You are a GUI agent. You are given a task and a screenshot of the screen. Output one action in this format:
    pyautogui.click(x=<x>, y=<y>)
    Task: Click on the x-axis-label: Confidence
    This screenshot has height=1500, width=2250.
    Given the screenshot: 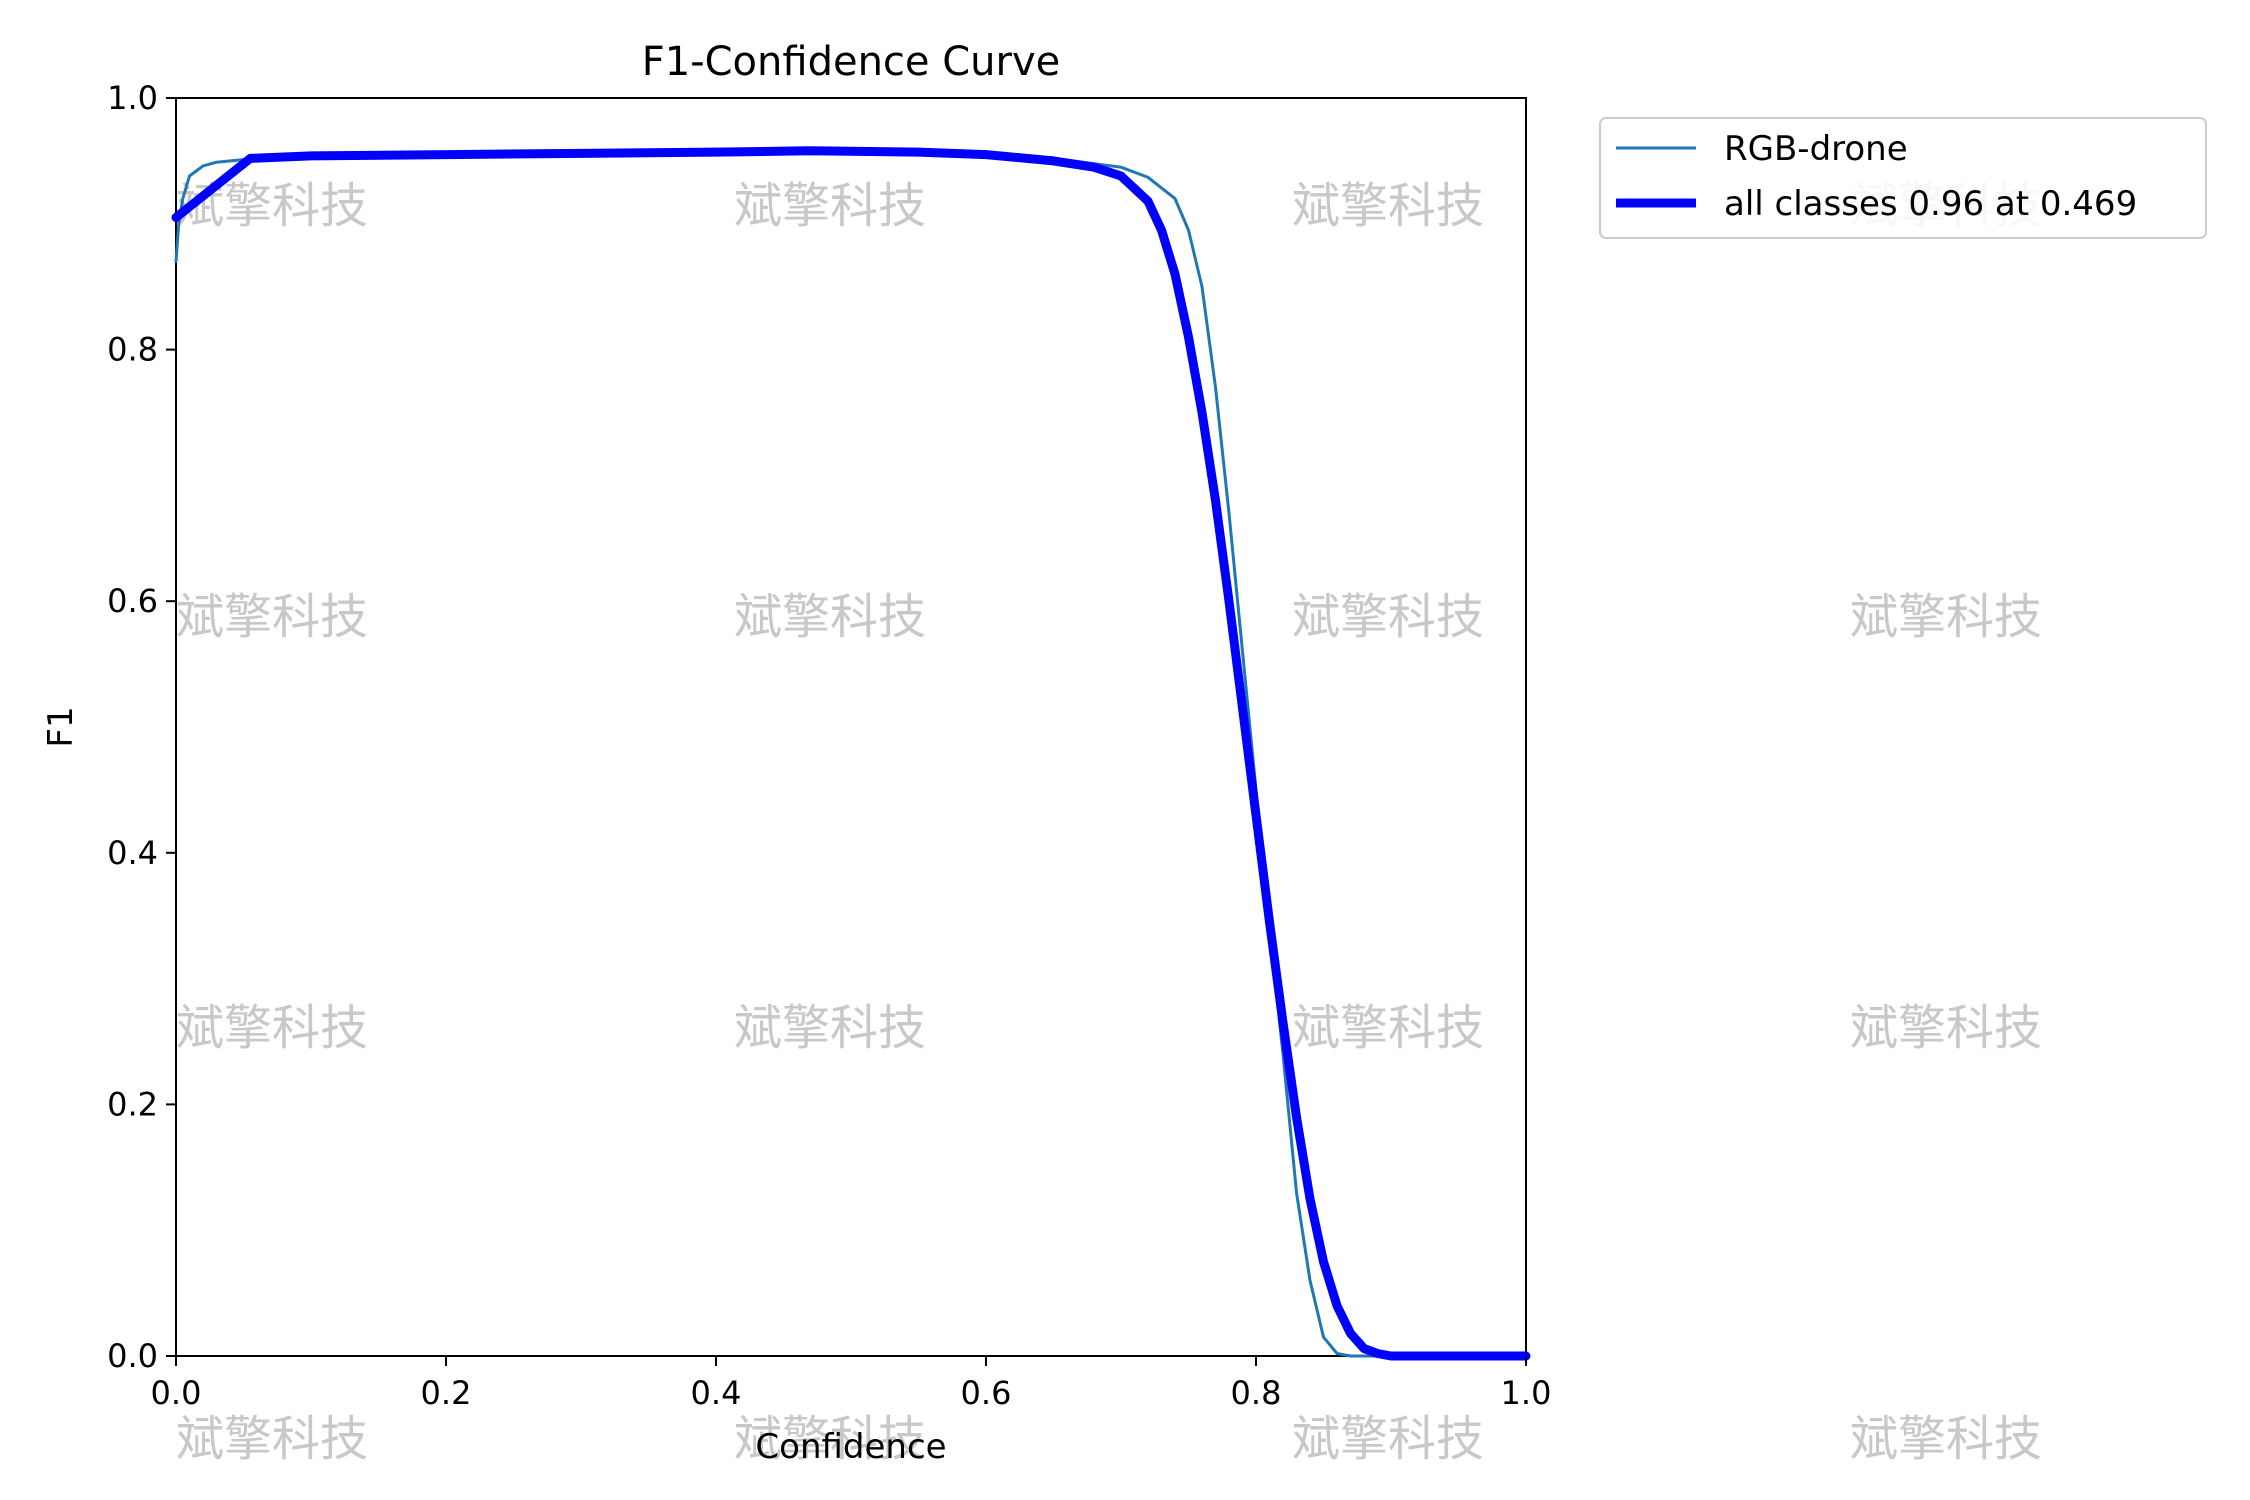 What is the action you would take?
    pyautogui.click(x=850, y=1447)
    